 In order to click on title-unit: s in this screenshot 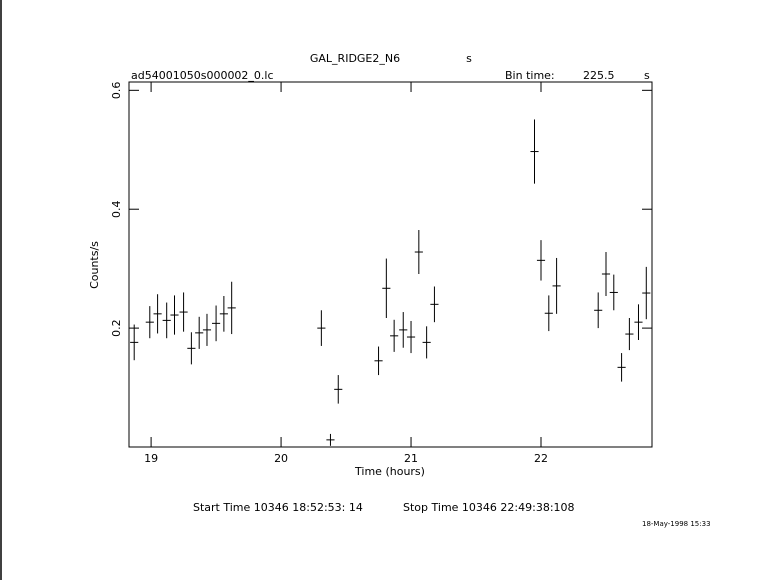, I will do `click(469, 58)`.